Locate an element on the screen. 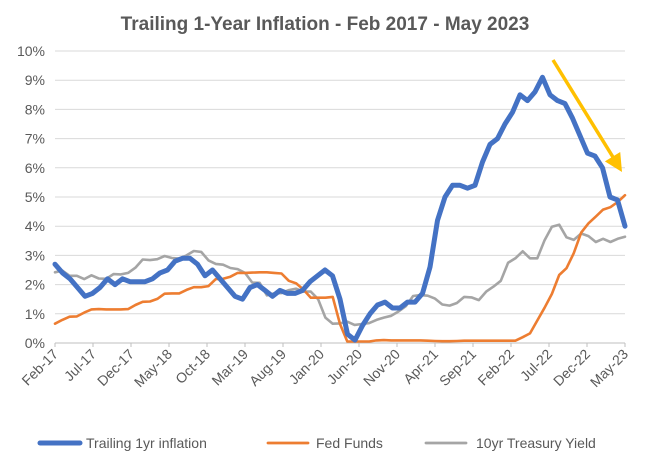  x-tick-label: Jun-20 is located at coordinates (345, 367).